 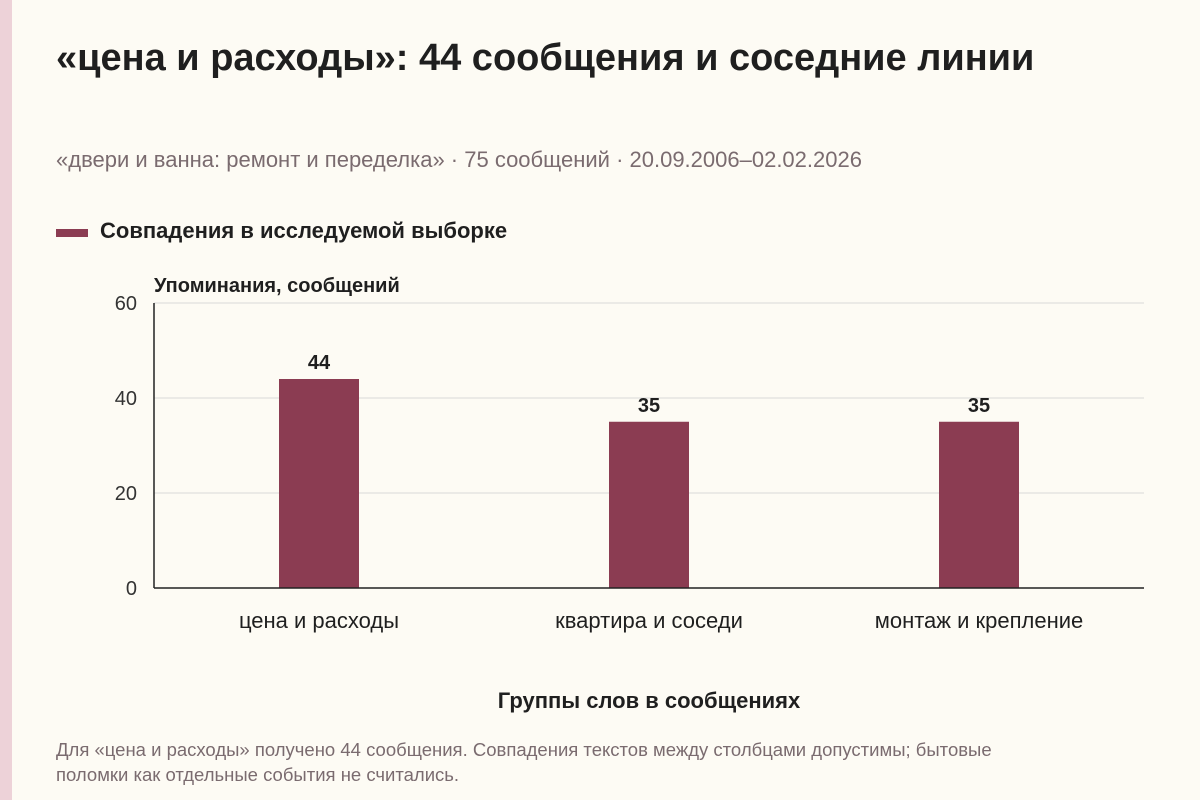 What do you see at coordinates (319, 363) in the screenshot?
I see `bar-value-label: 44` at bounding box center [319, 363].